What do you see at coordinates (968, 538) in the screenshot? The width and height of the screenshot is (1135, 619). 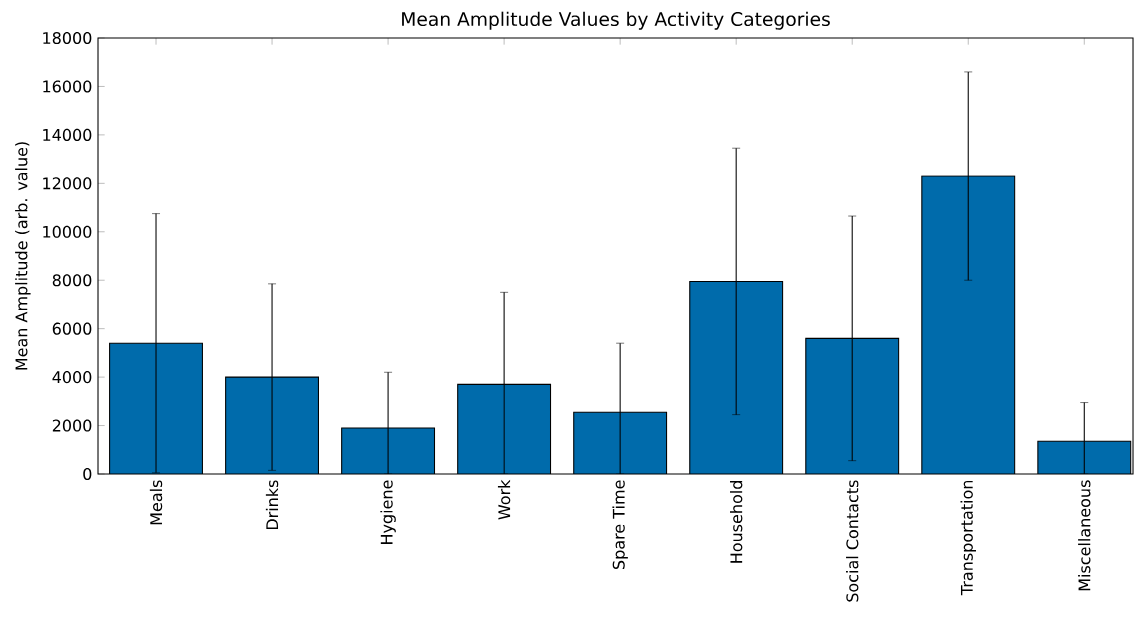 I see `x-tick-label: Transportation` at bounding box center [968, 538].